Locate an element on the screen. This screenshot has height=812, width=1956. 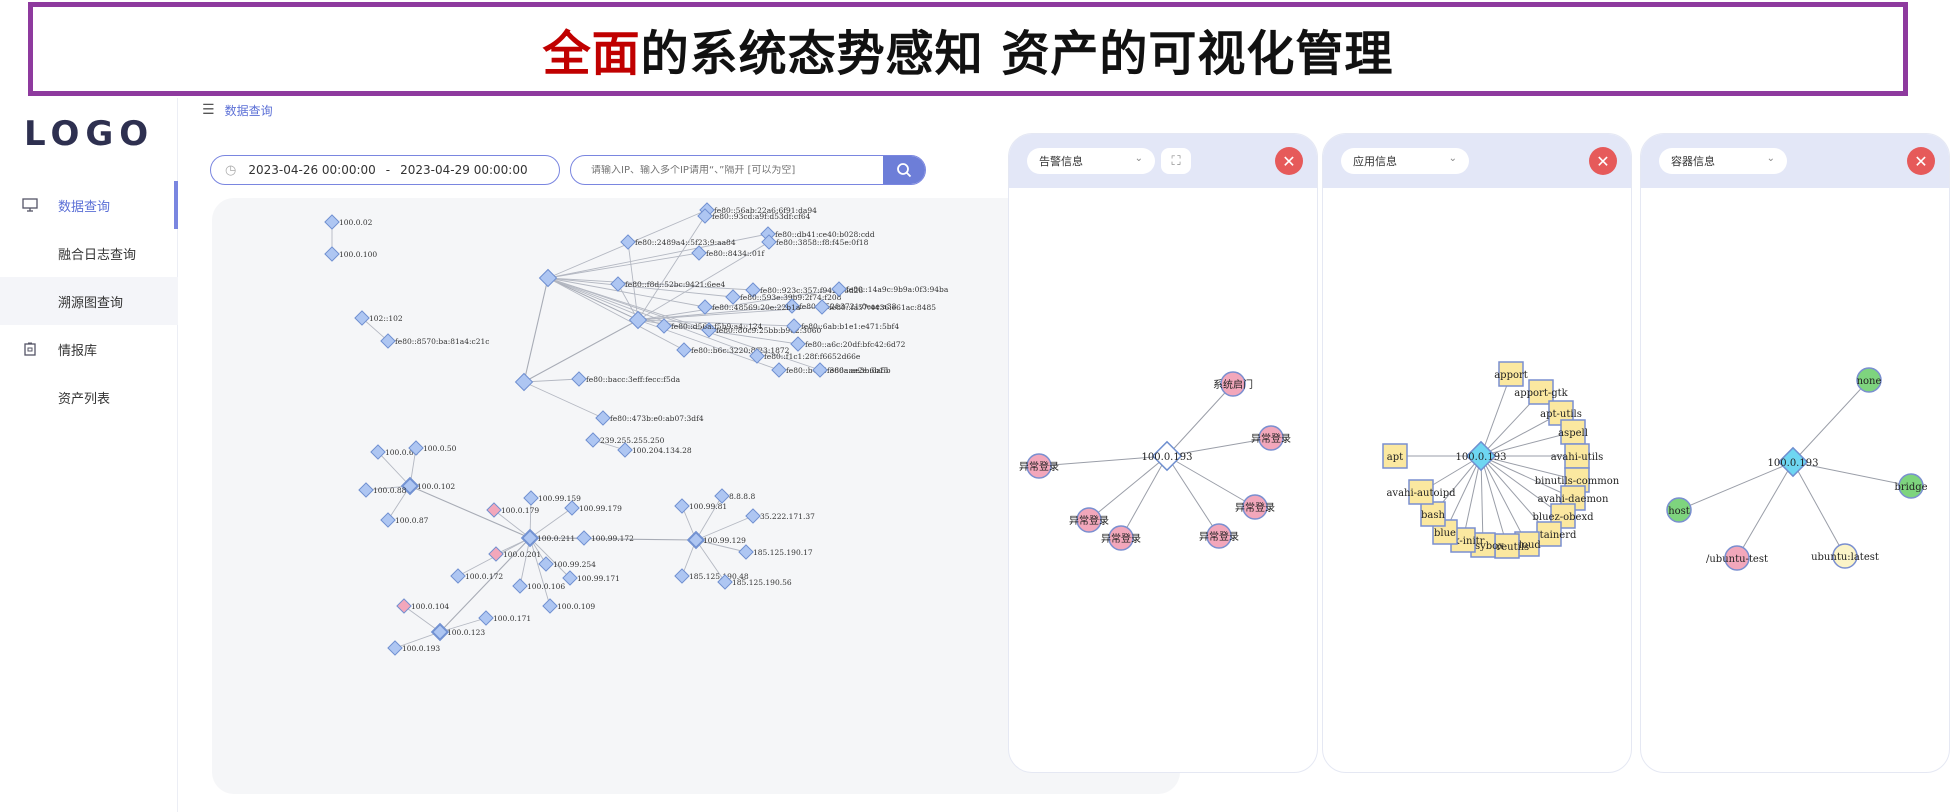
date-end: 2023-04-29 00:00:00 is located at coordinates (464, 170).